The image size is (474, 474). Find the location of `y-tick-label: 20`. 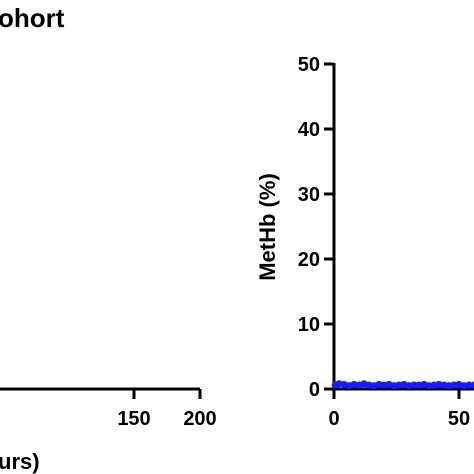

y-tick-label: 20 is located at coordinates (309, 260).